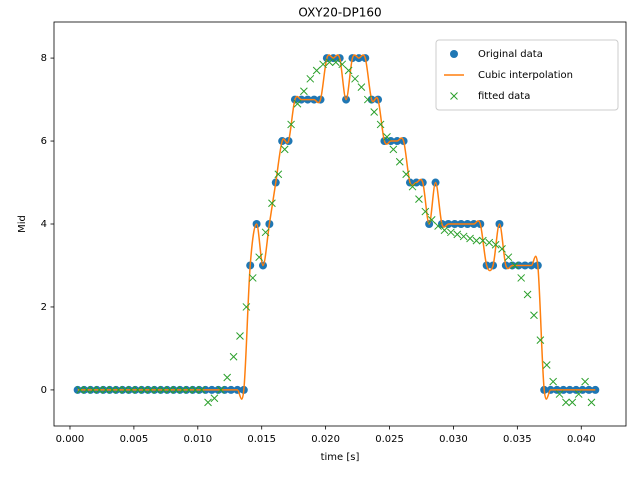  What do you see at coordinates (44, 224) in the screenshot?
I see `y-tick-label: 4` at bounding box center [44, 224].